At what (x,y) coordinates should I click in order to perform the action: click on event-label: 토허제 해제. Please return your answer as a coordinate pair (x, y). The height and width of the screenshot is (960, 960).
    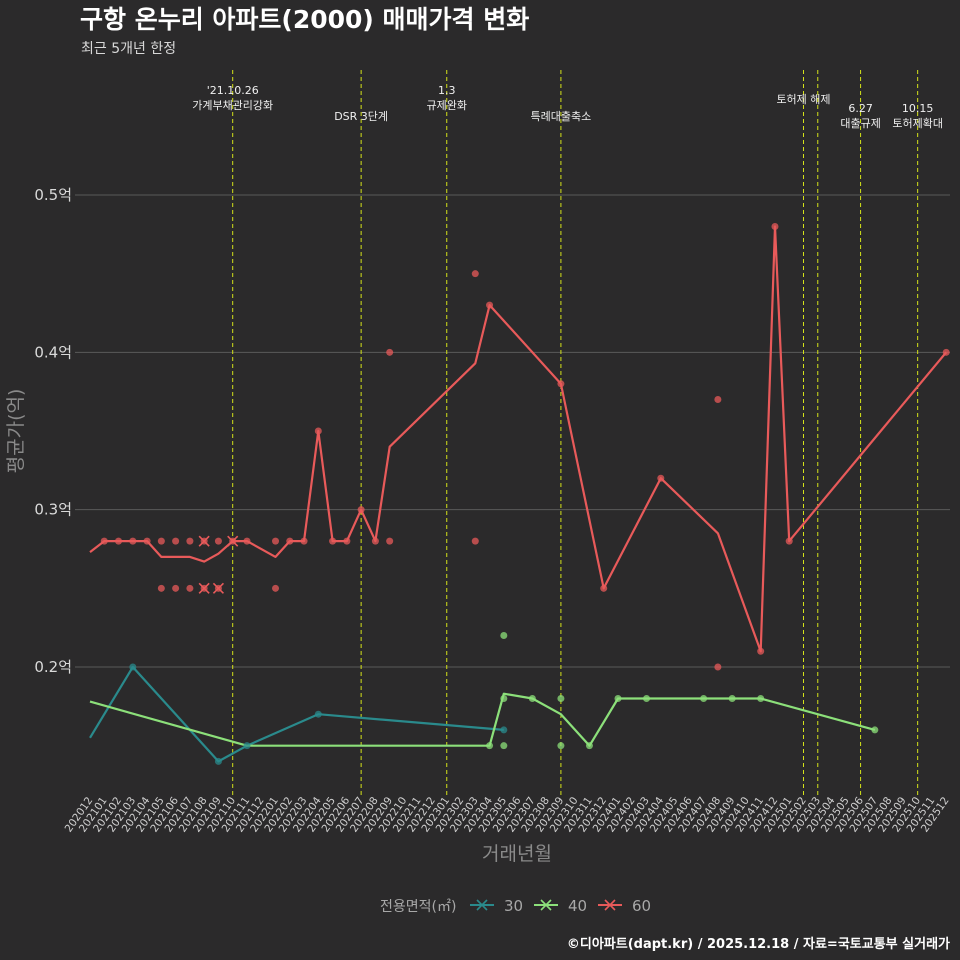
    Looking at the image, I should click on (803, 99).